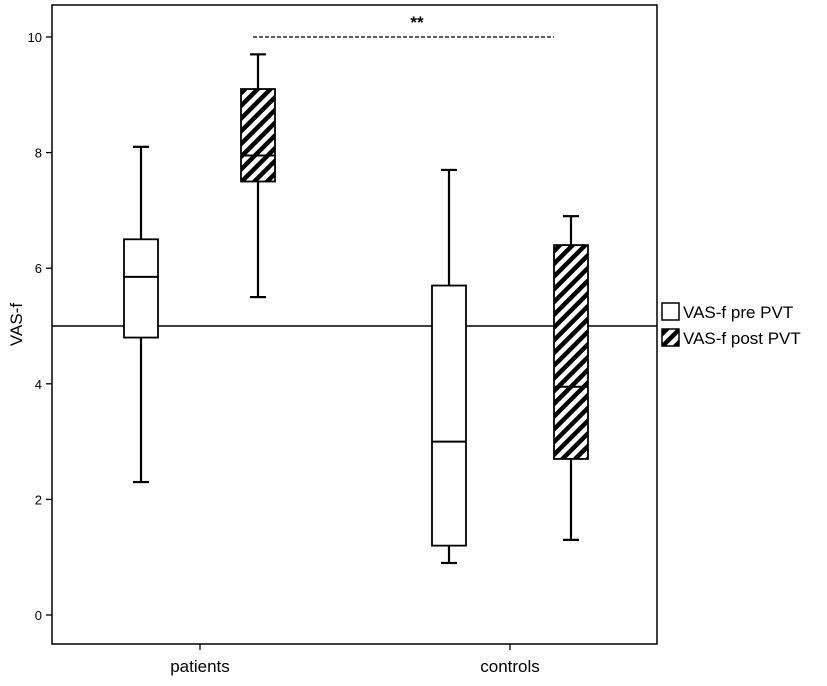 This screenshot has width=827, height=686. Describe the element at coordinates (38, 615) in the screenshot. I see `y-tick-label: 0` at that location.